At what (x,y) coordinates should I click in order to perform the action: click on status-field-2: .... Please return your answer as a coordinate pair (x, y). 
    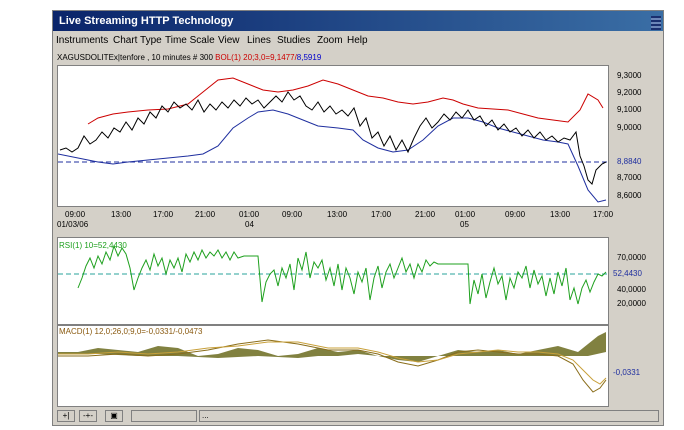
    Looking at the image, I should click on (429, 416).